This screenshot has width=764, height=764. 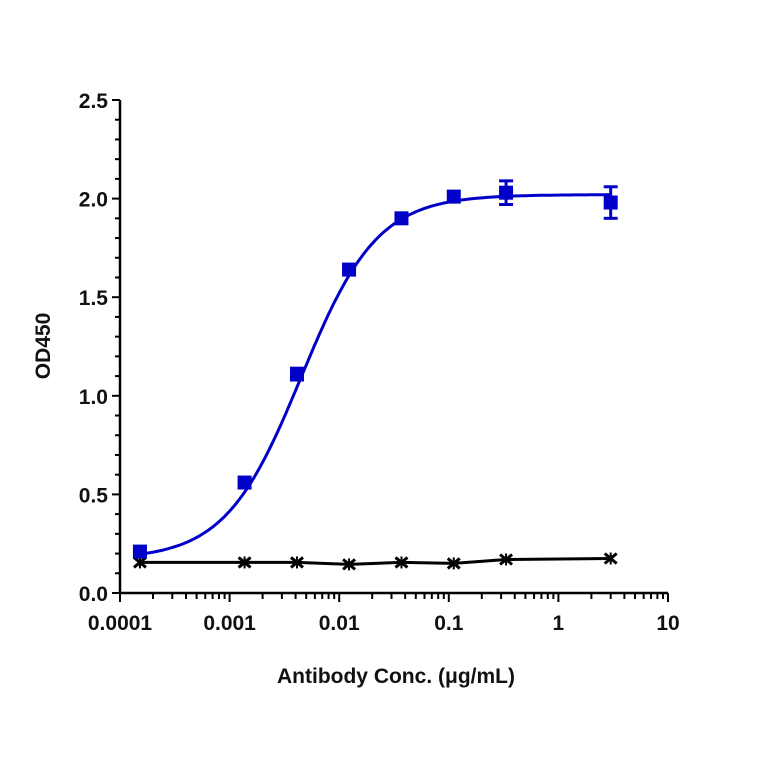 What do you see at coordinates (120, 623) in the screenshot?
I see `x-tick-label: 0.0001` at bounding box center [120, 623].